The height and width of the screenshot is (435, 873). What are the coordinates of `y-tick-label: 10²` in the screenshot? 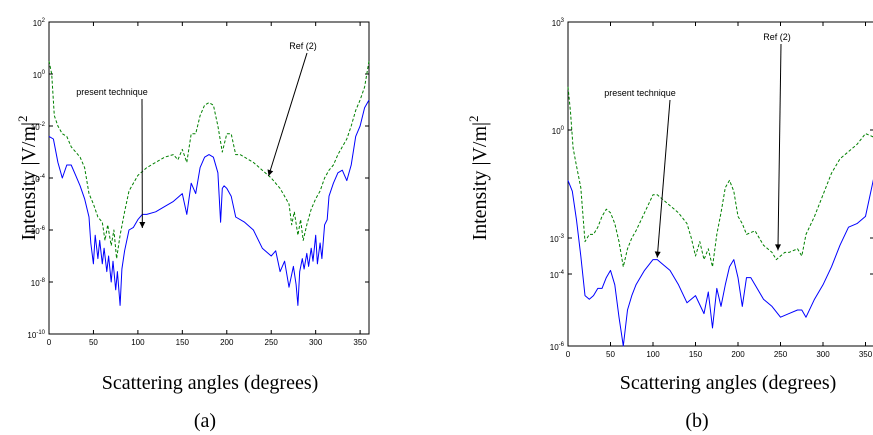 It's located at (39, 23).